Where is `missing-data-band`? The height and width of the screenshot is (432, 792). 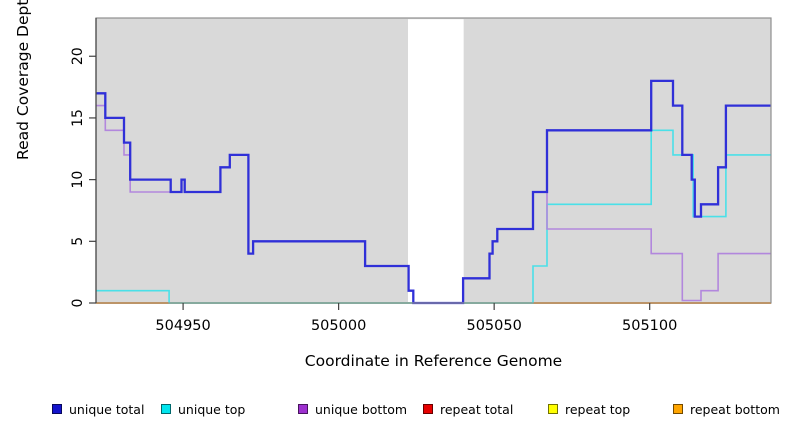
missing-data-band is located at coordinates (435, 161).